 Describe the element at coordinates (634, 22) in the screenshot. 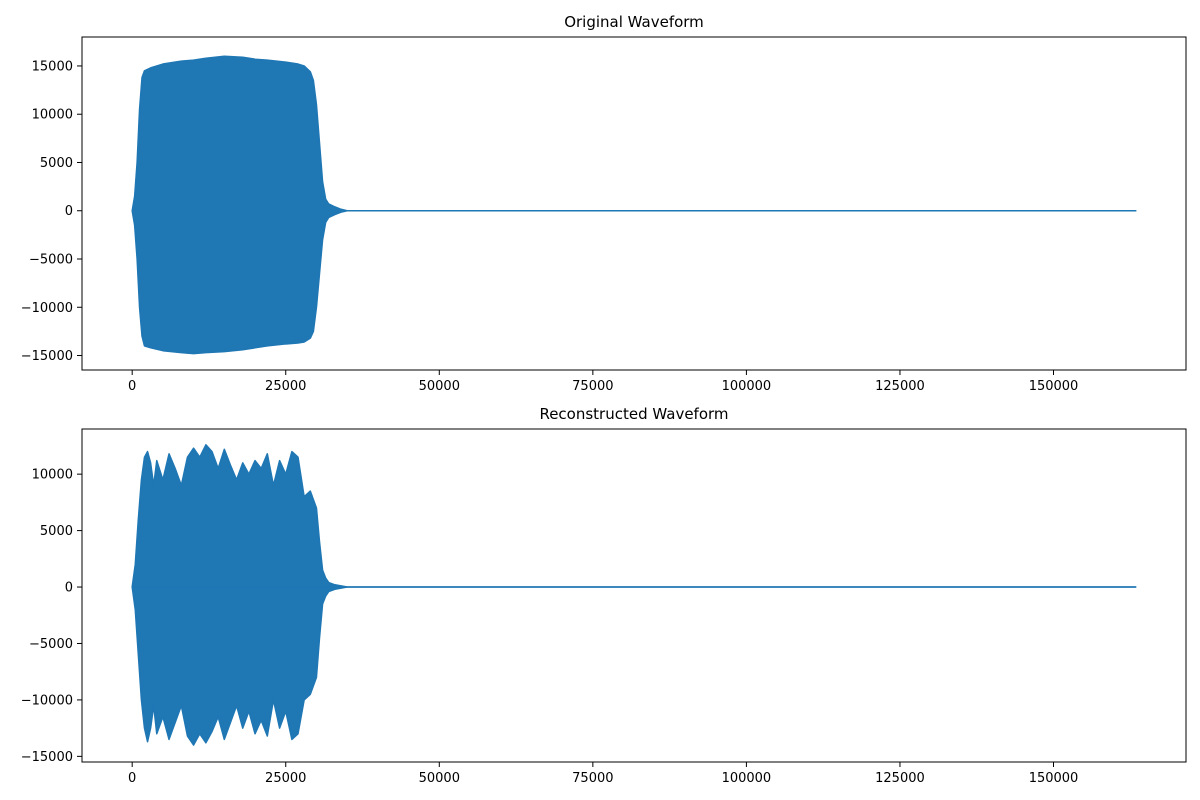

I see `chart-title: Original Waveform` at that location.